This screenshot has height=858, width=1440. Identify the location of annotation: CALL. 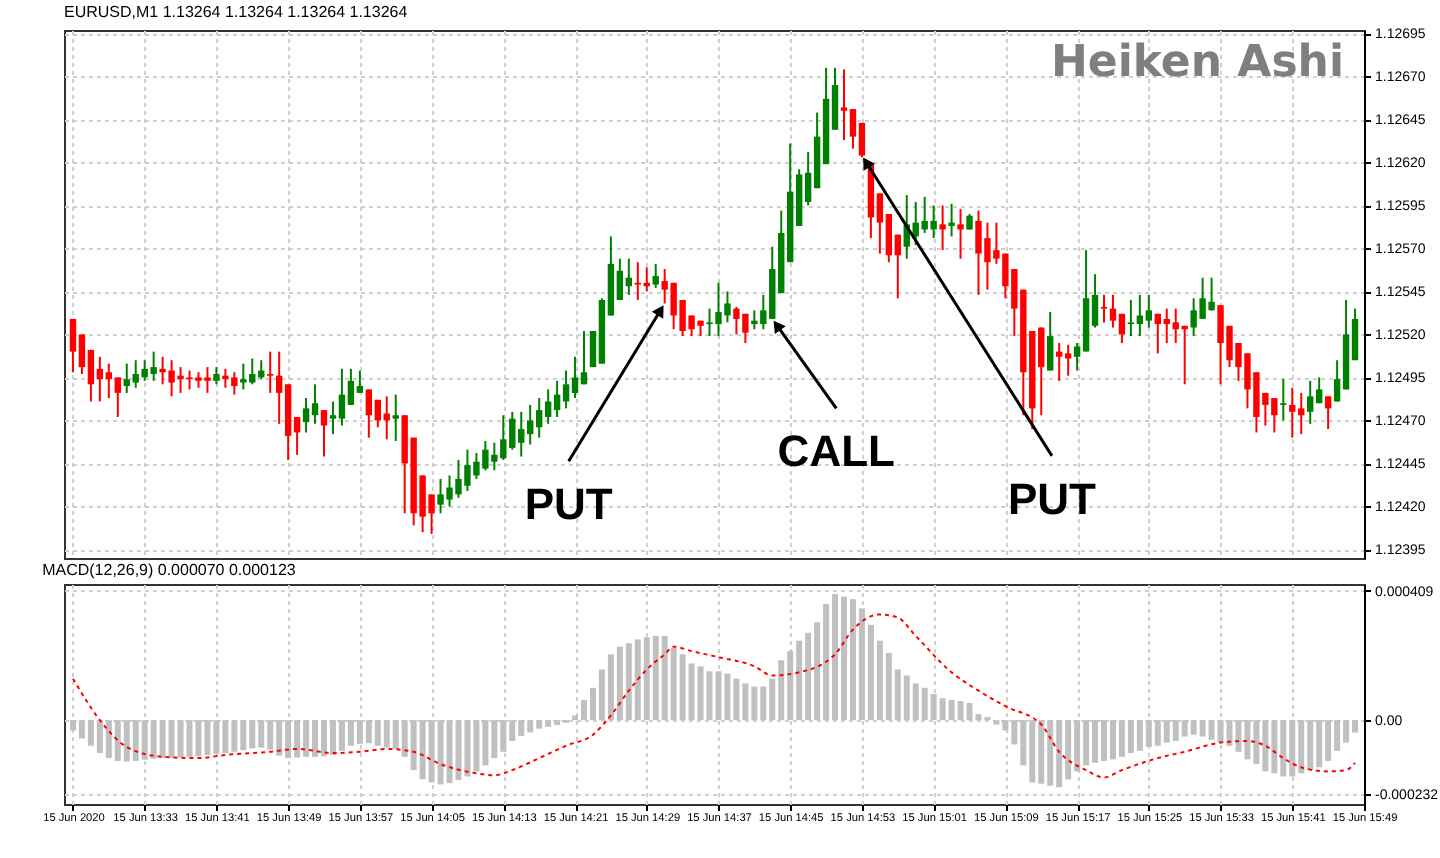
(836, 451).